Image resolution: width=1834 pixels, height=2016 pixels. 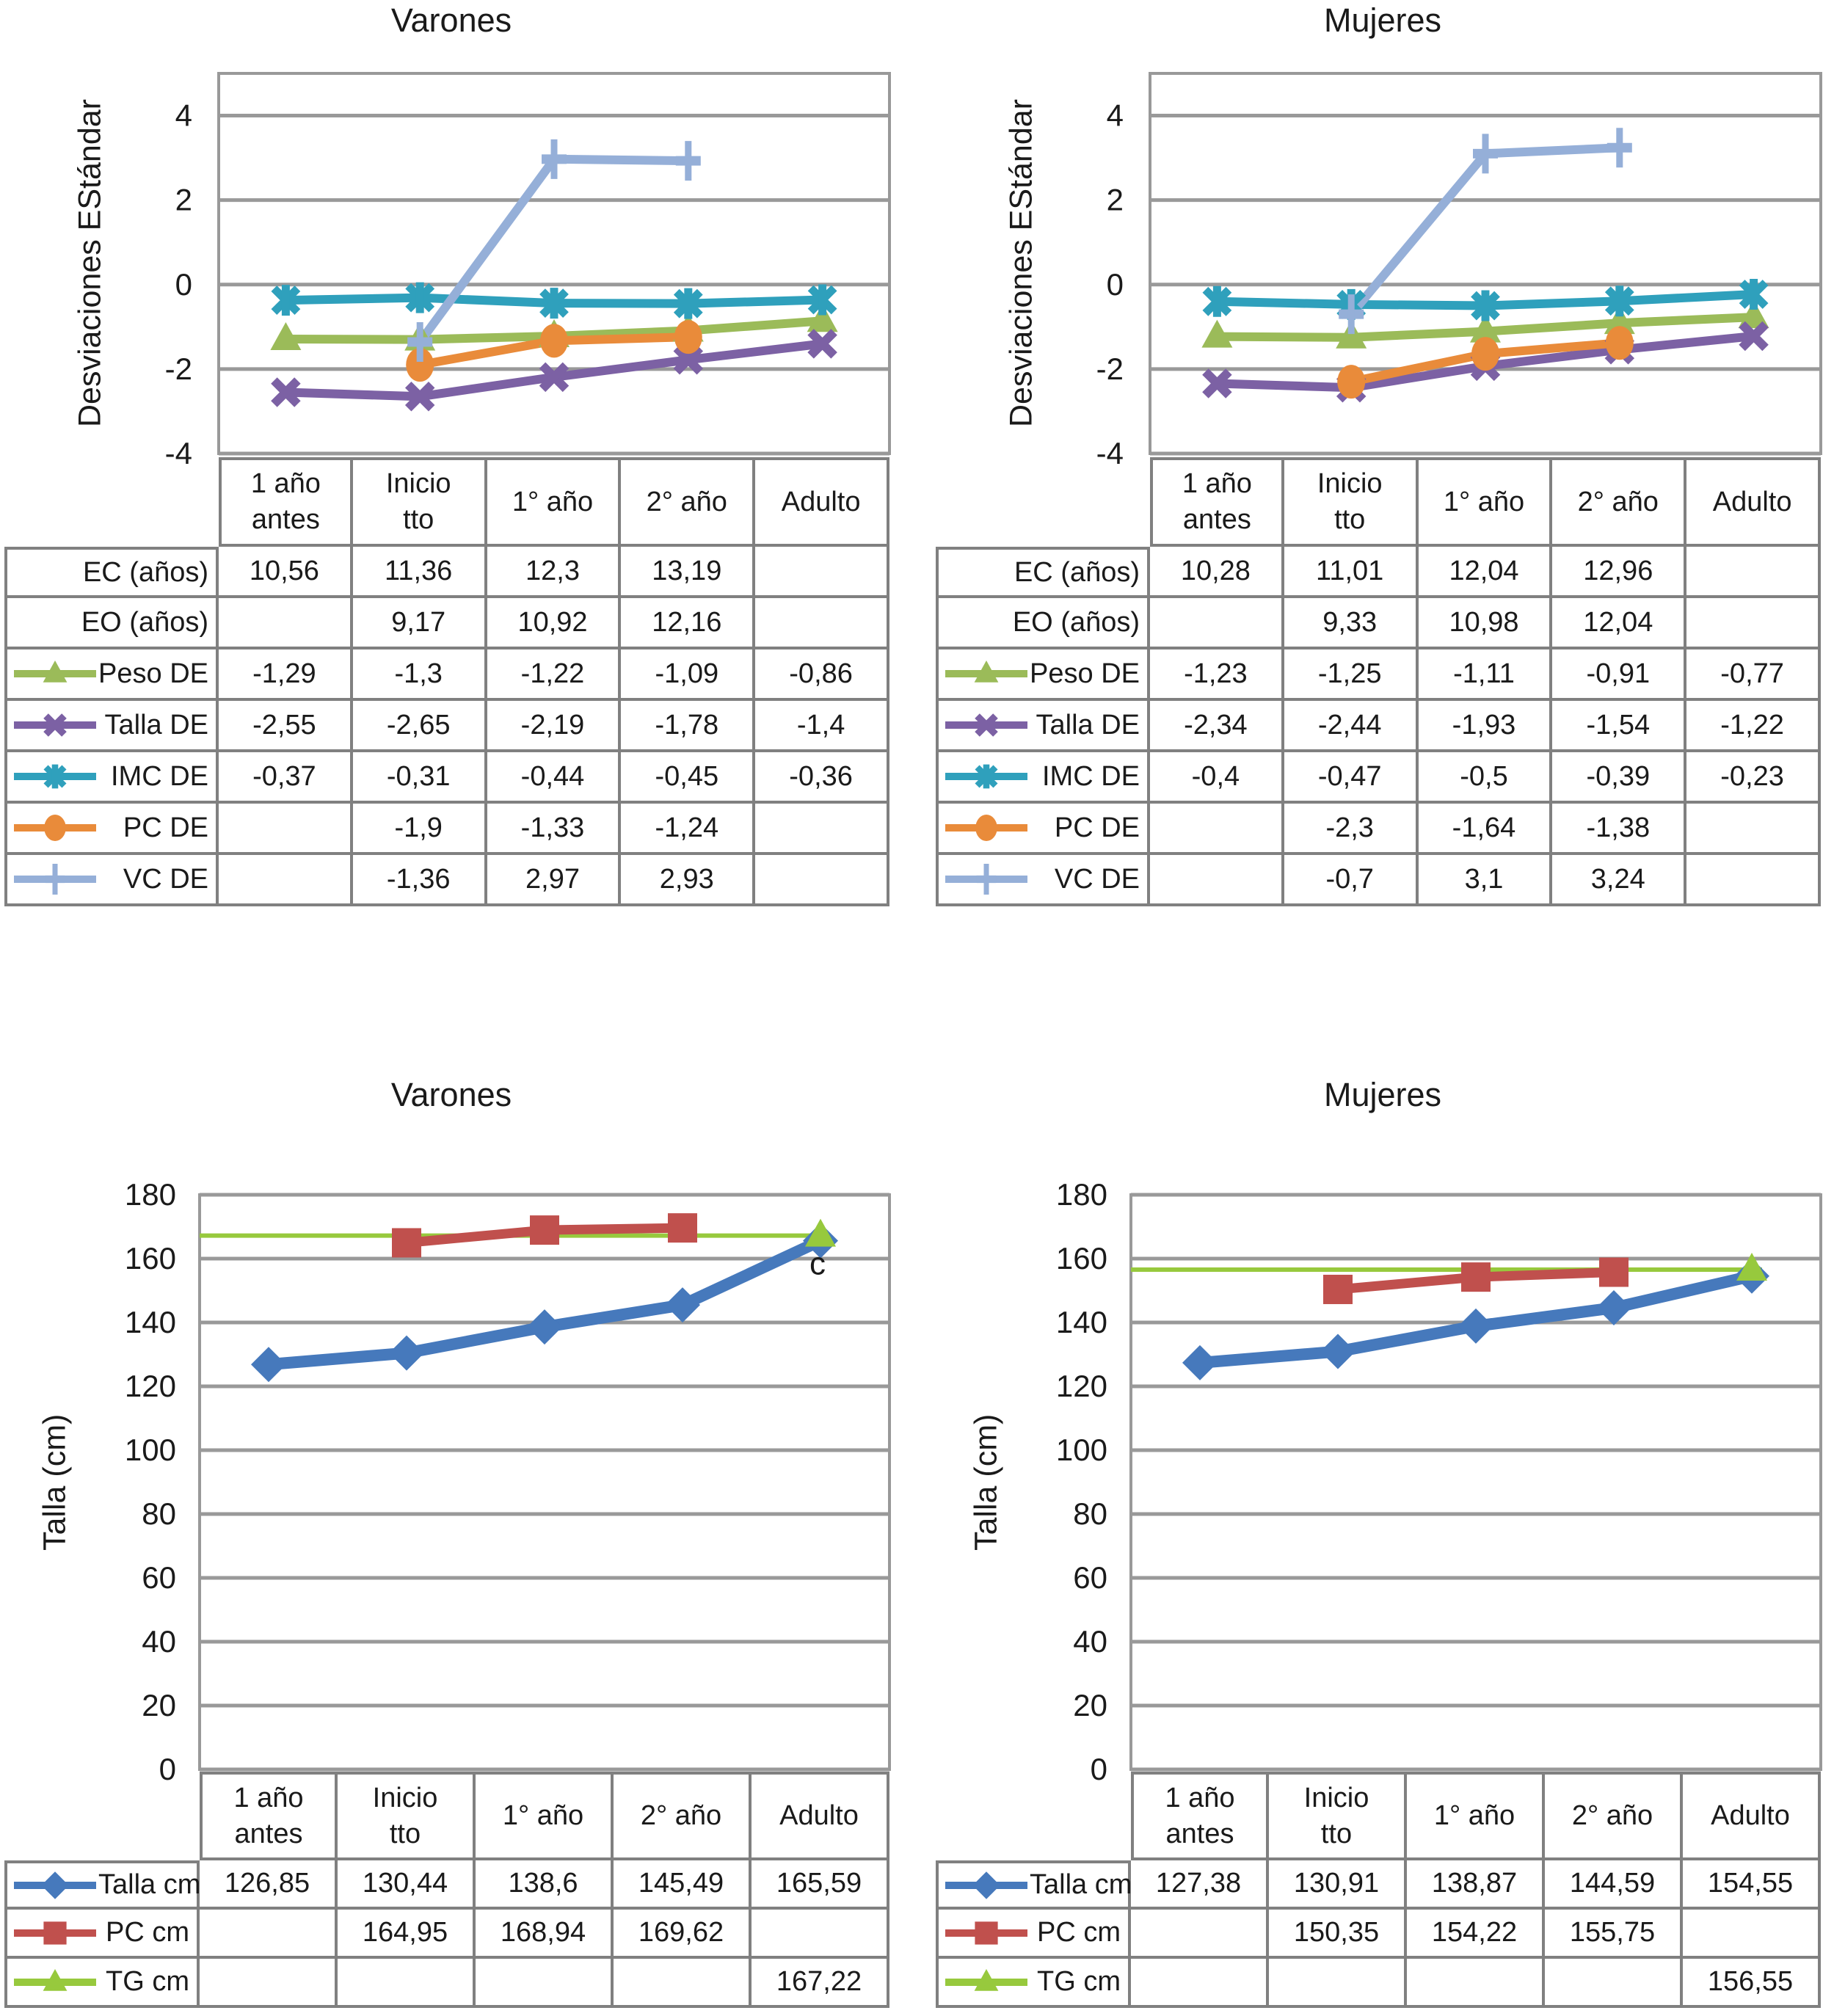 I want to click on row-label-text: Talla DE, so click(x=1088, y=724).